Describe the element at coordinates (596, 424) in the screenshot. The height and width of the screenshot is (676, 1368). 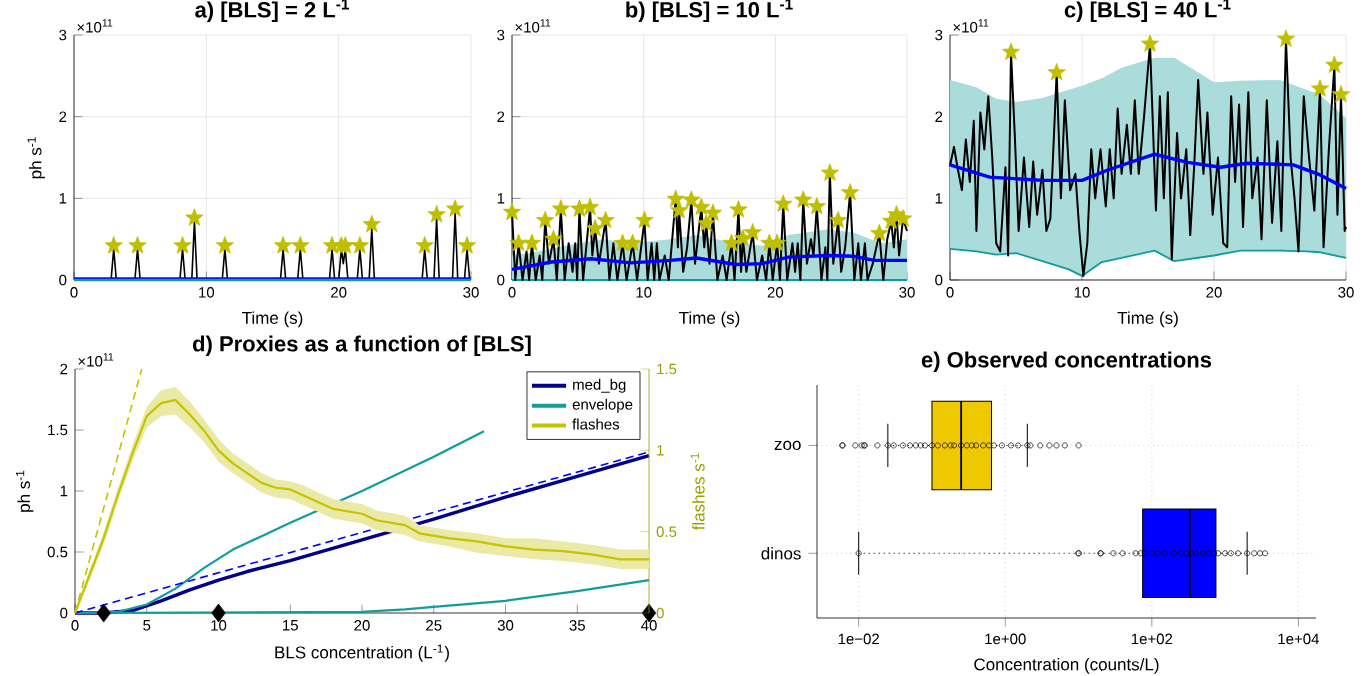
I see `legend-label: flashes` at that location.